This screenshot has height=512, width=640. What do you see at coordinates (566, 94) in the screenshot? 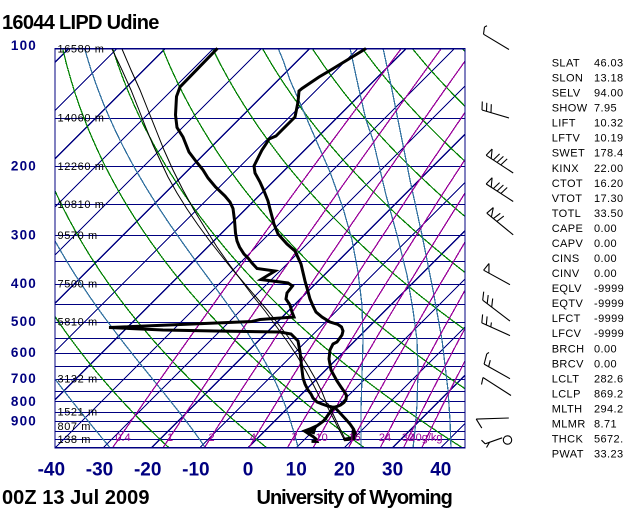
I see `svg-text: SELV` at bounding box center [566, 94].